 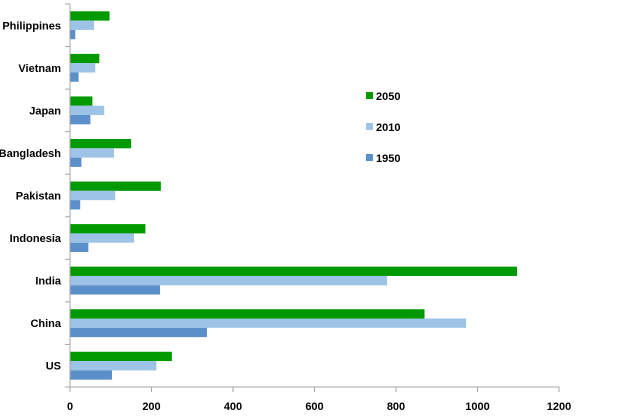 I want to click on bar-indonesia-2050, so click(x=108, y=229).